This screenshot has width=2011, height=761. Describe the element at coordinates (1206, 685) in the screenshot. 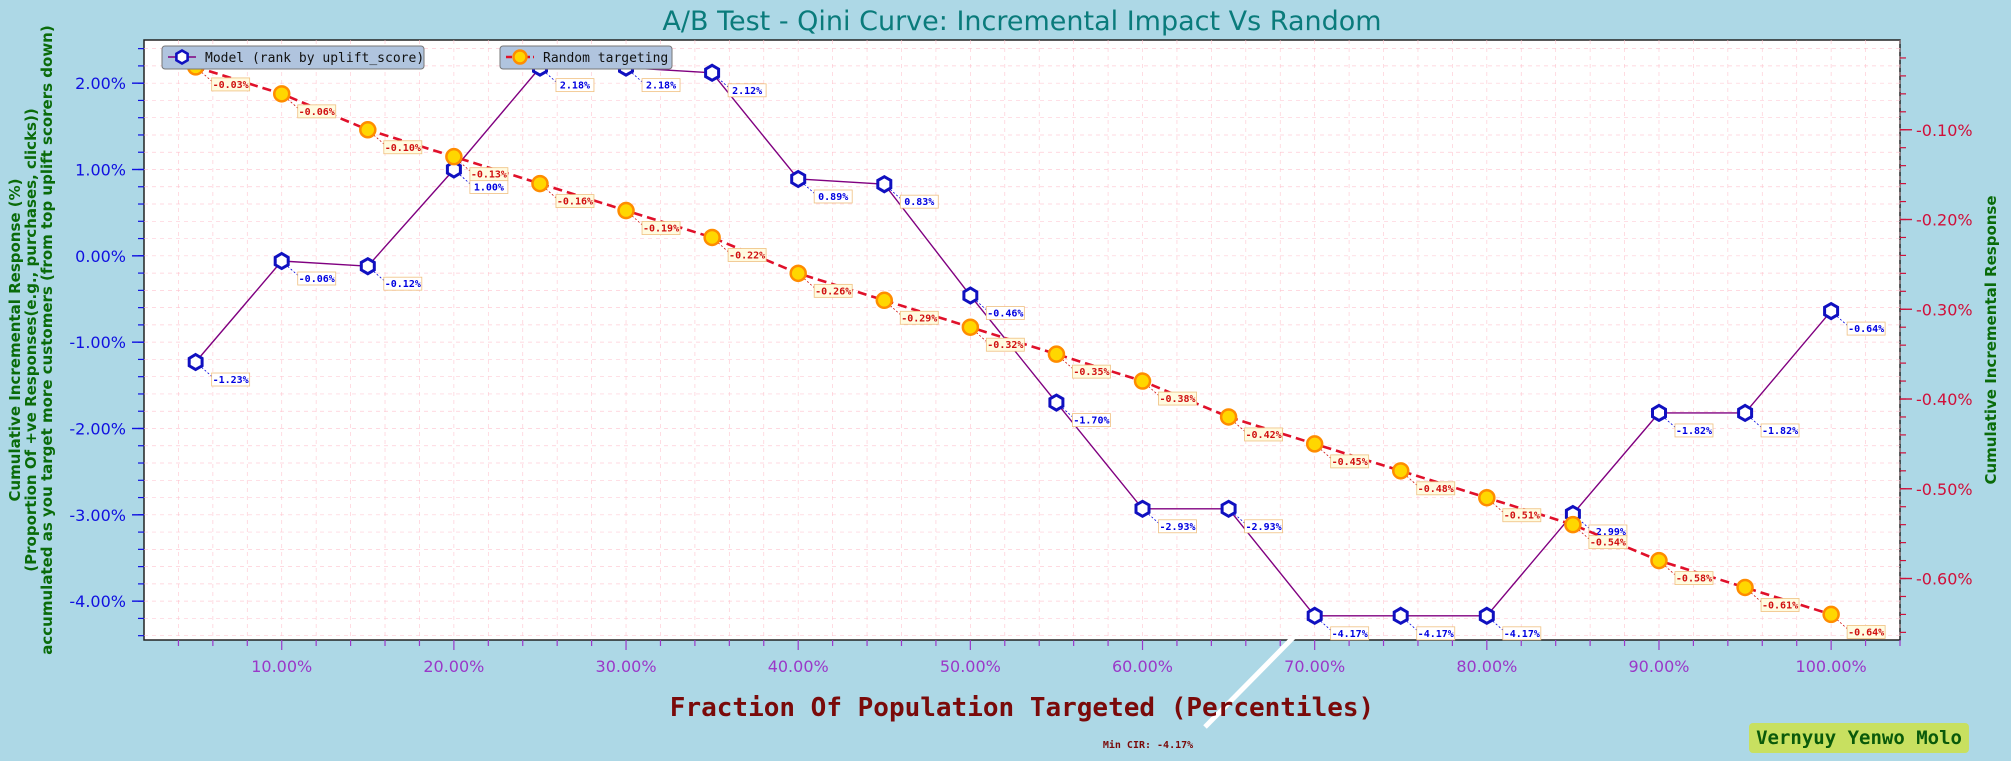

I see `annotation-min: Min CIR: -4.17%` at that location.